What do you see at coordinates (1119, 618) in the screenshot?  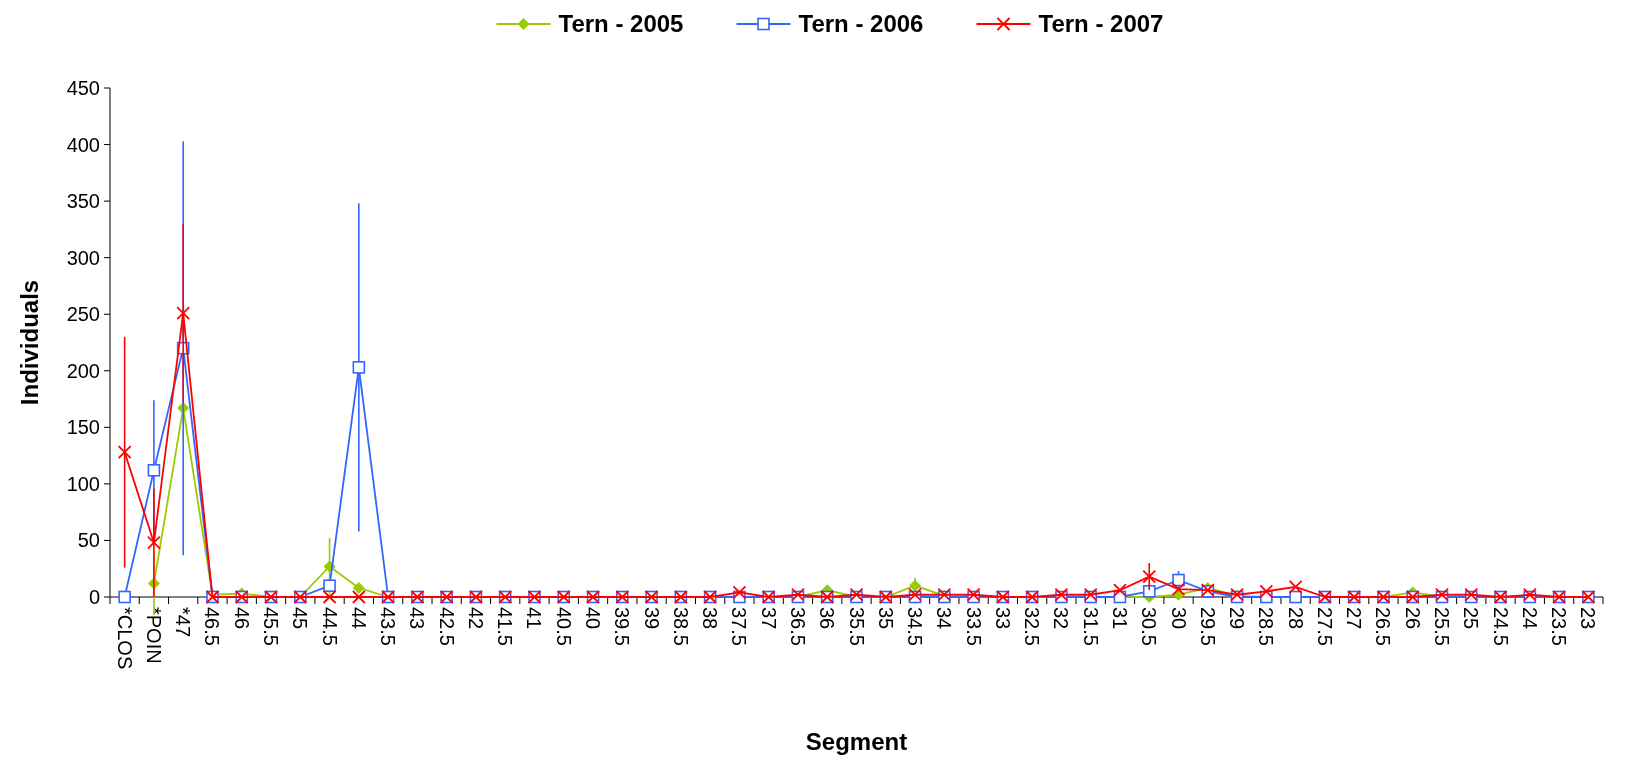 I see `x-tick-label: 31` at bounding box center [1119, 618].